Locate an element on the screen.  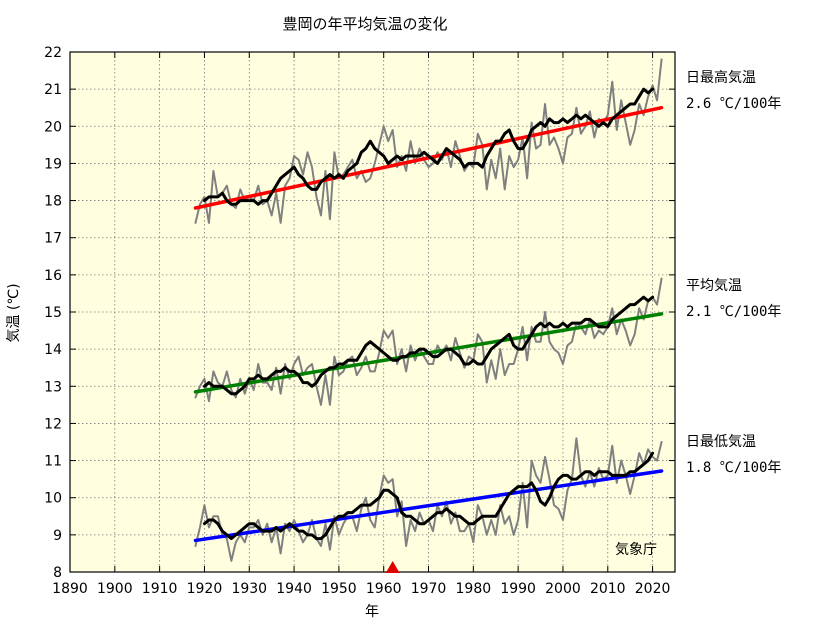
y-axis-tick-labels: 8 9 10 11 12 13 14 15 16 17 18 19 20 21 22 is located at coordinates (53, 313).